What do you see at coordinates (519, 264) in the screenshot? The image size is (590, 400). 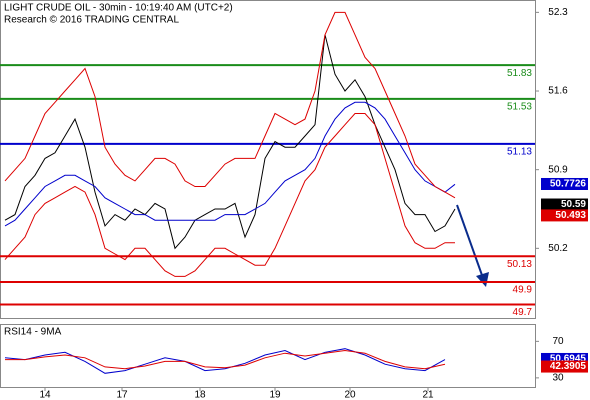 I see `level-label: 50.13` at bounding box center [519, 264].